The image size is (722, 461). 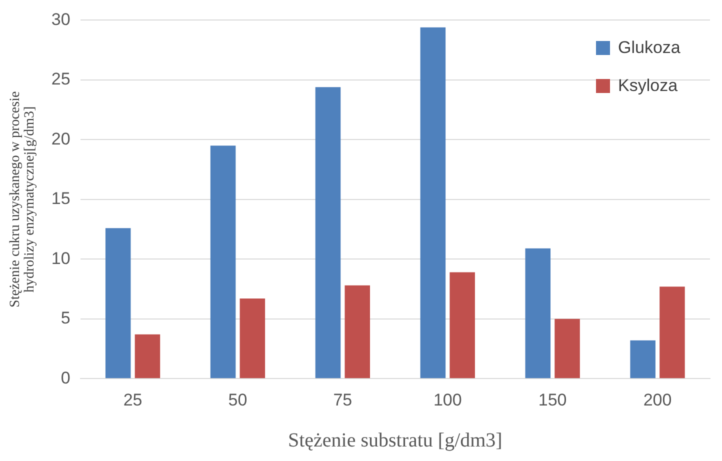 I want to click on x-tick-label: 75, so click(x=342, y=400).